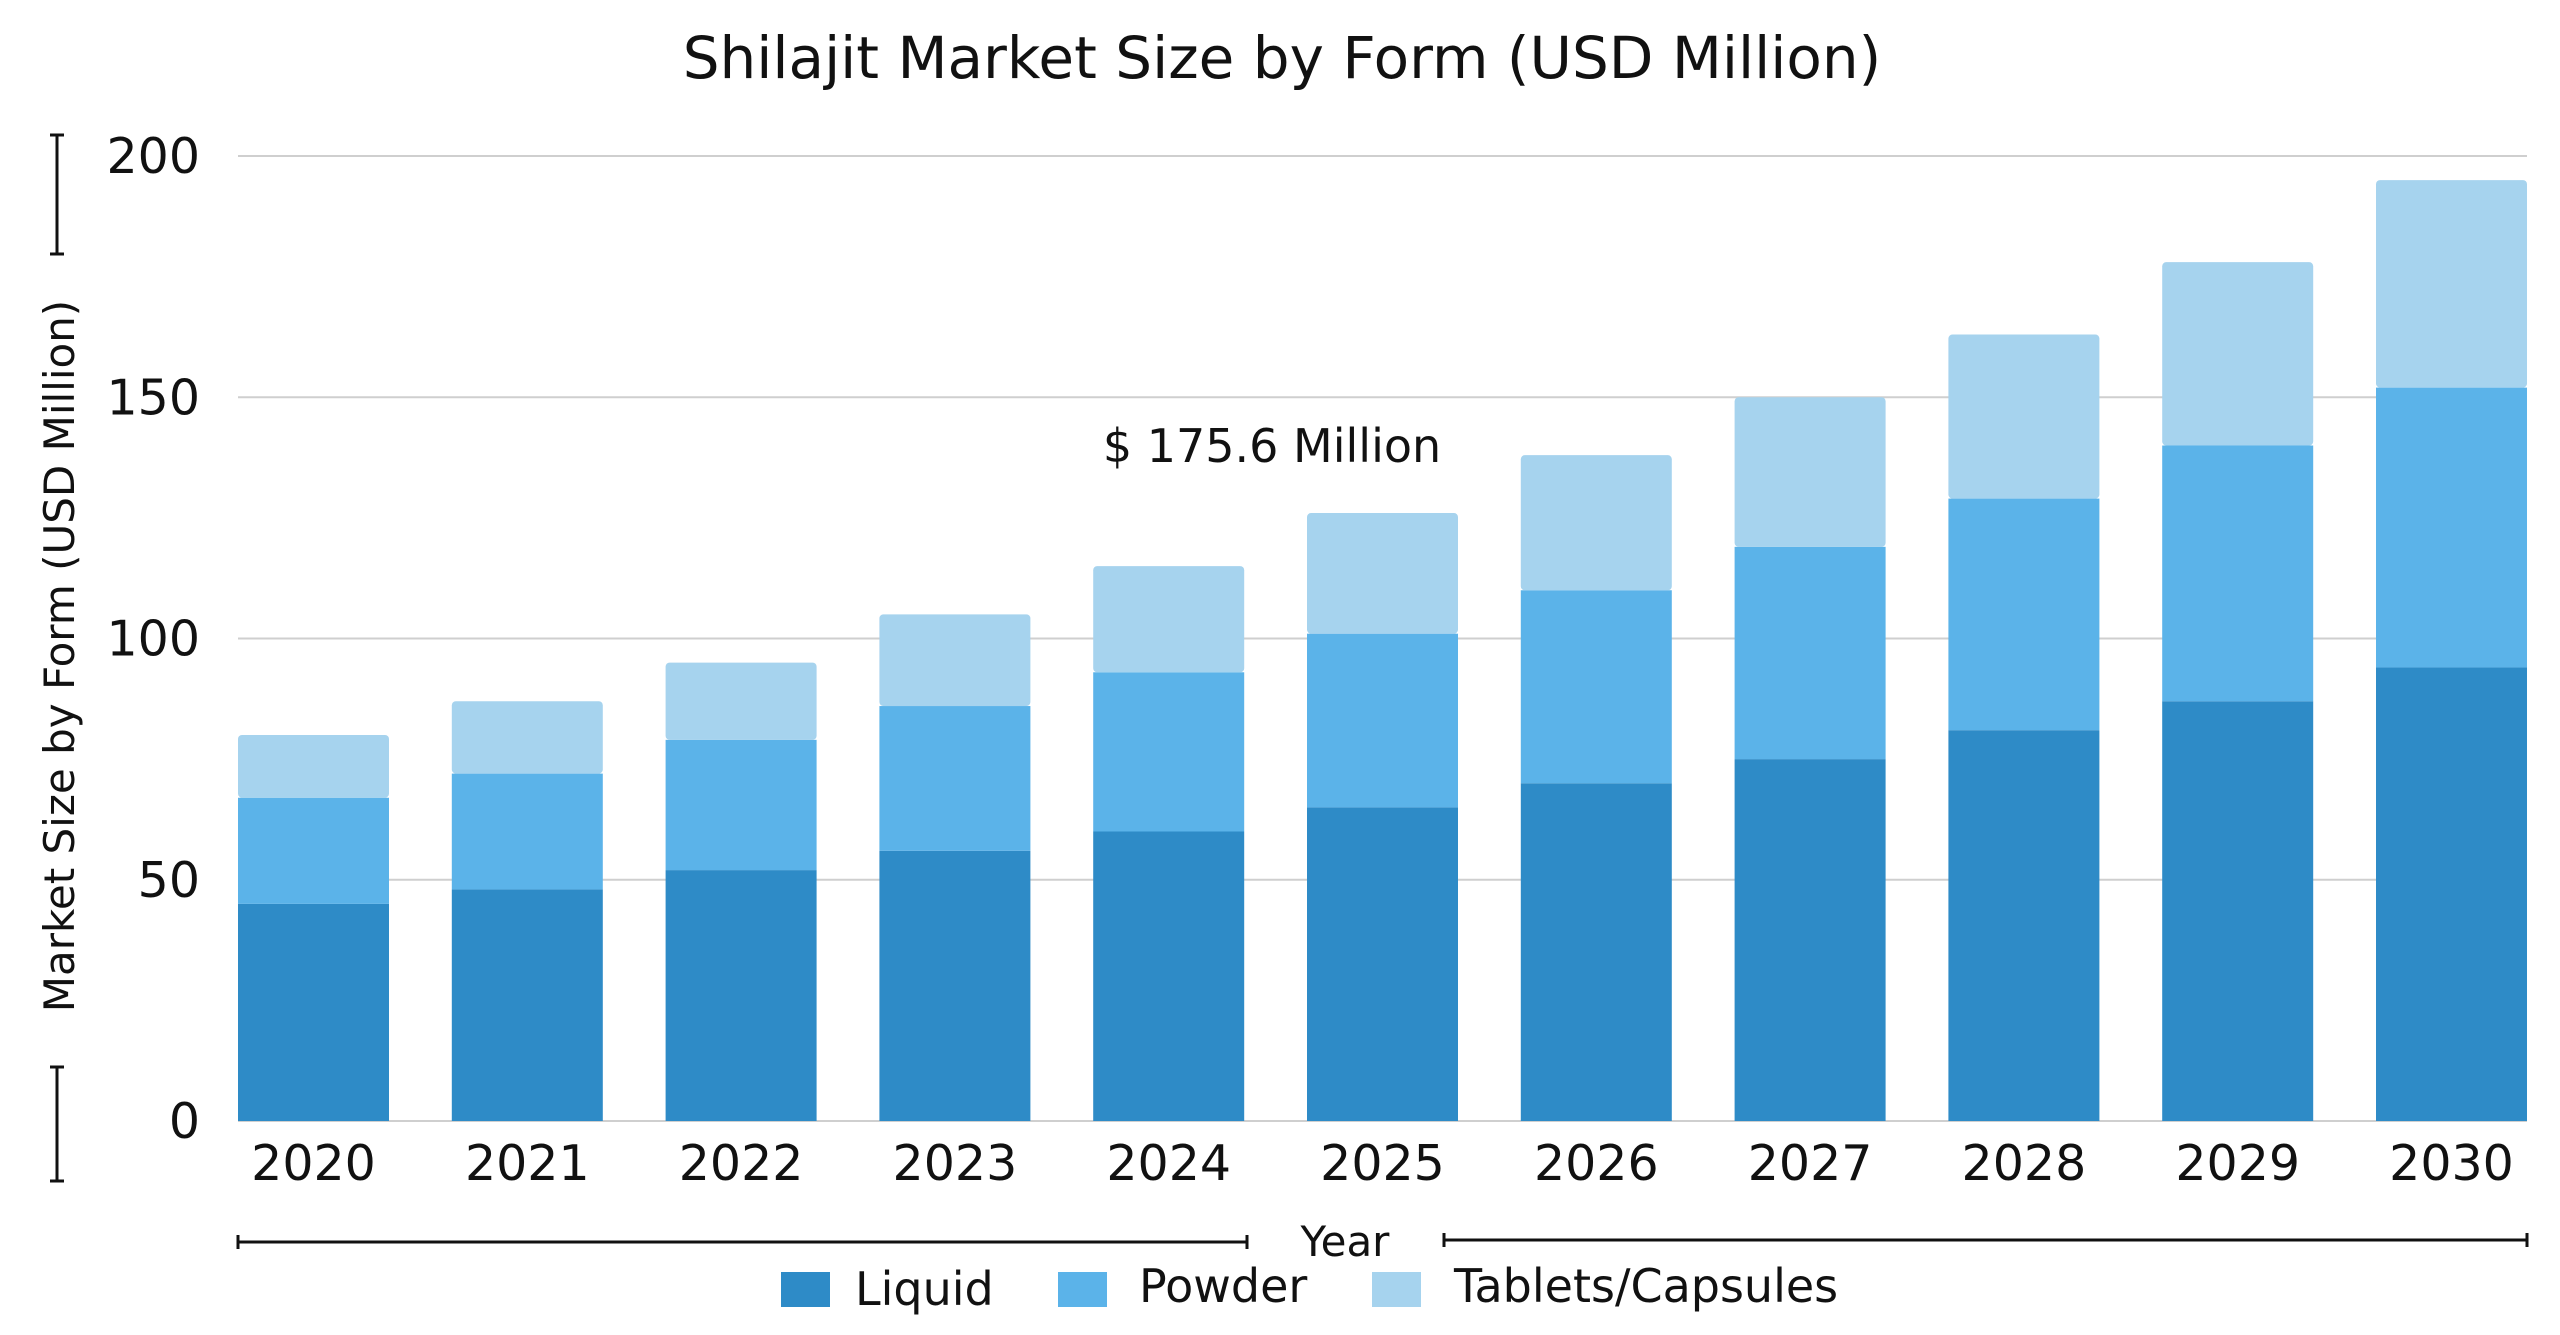  I want to click on y-tick-label: 0, so click(184, 1121).